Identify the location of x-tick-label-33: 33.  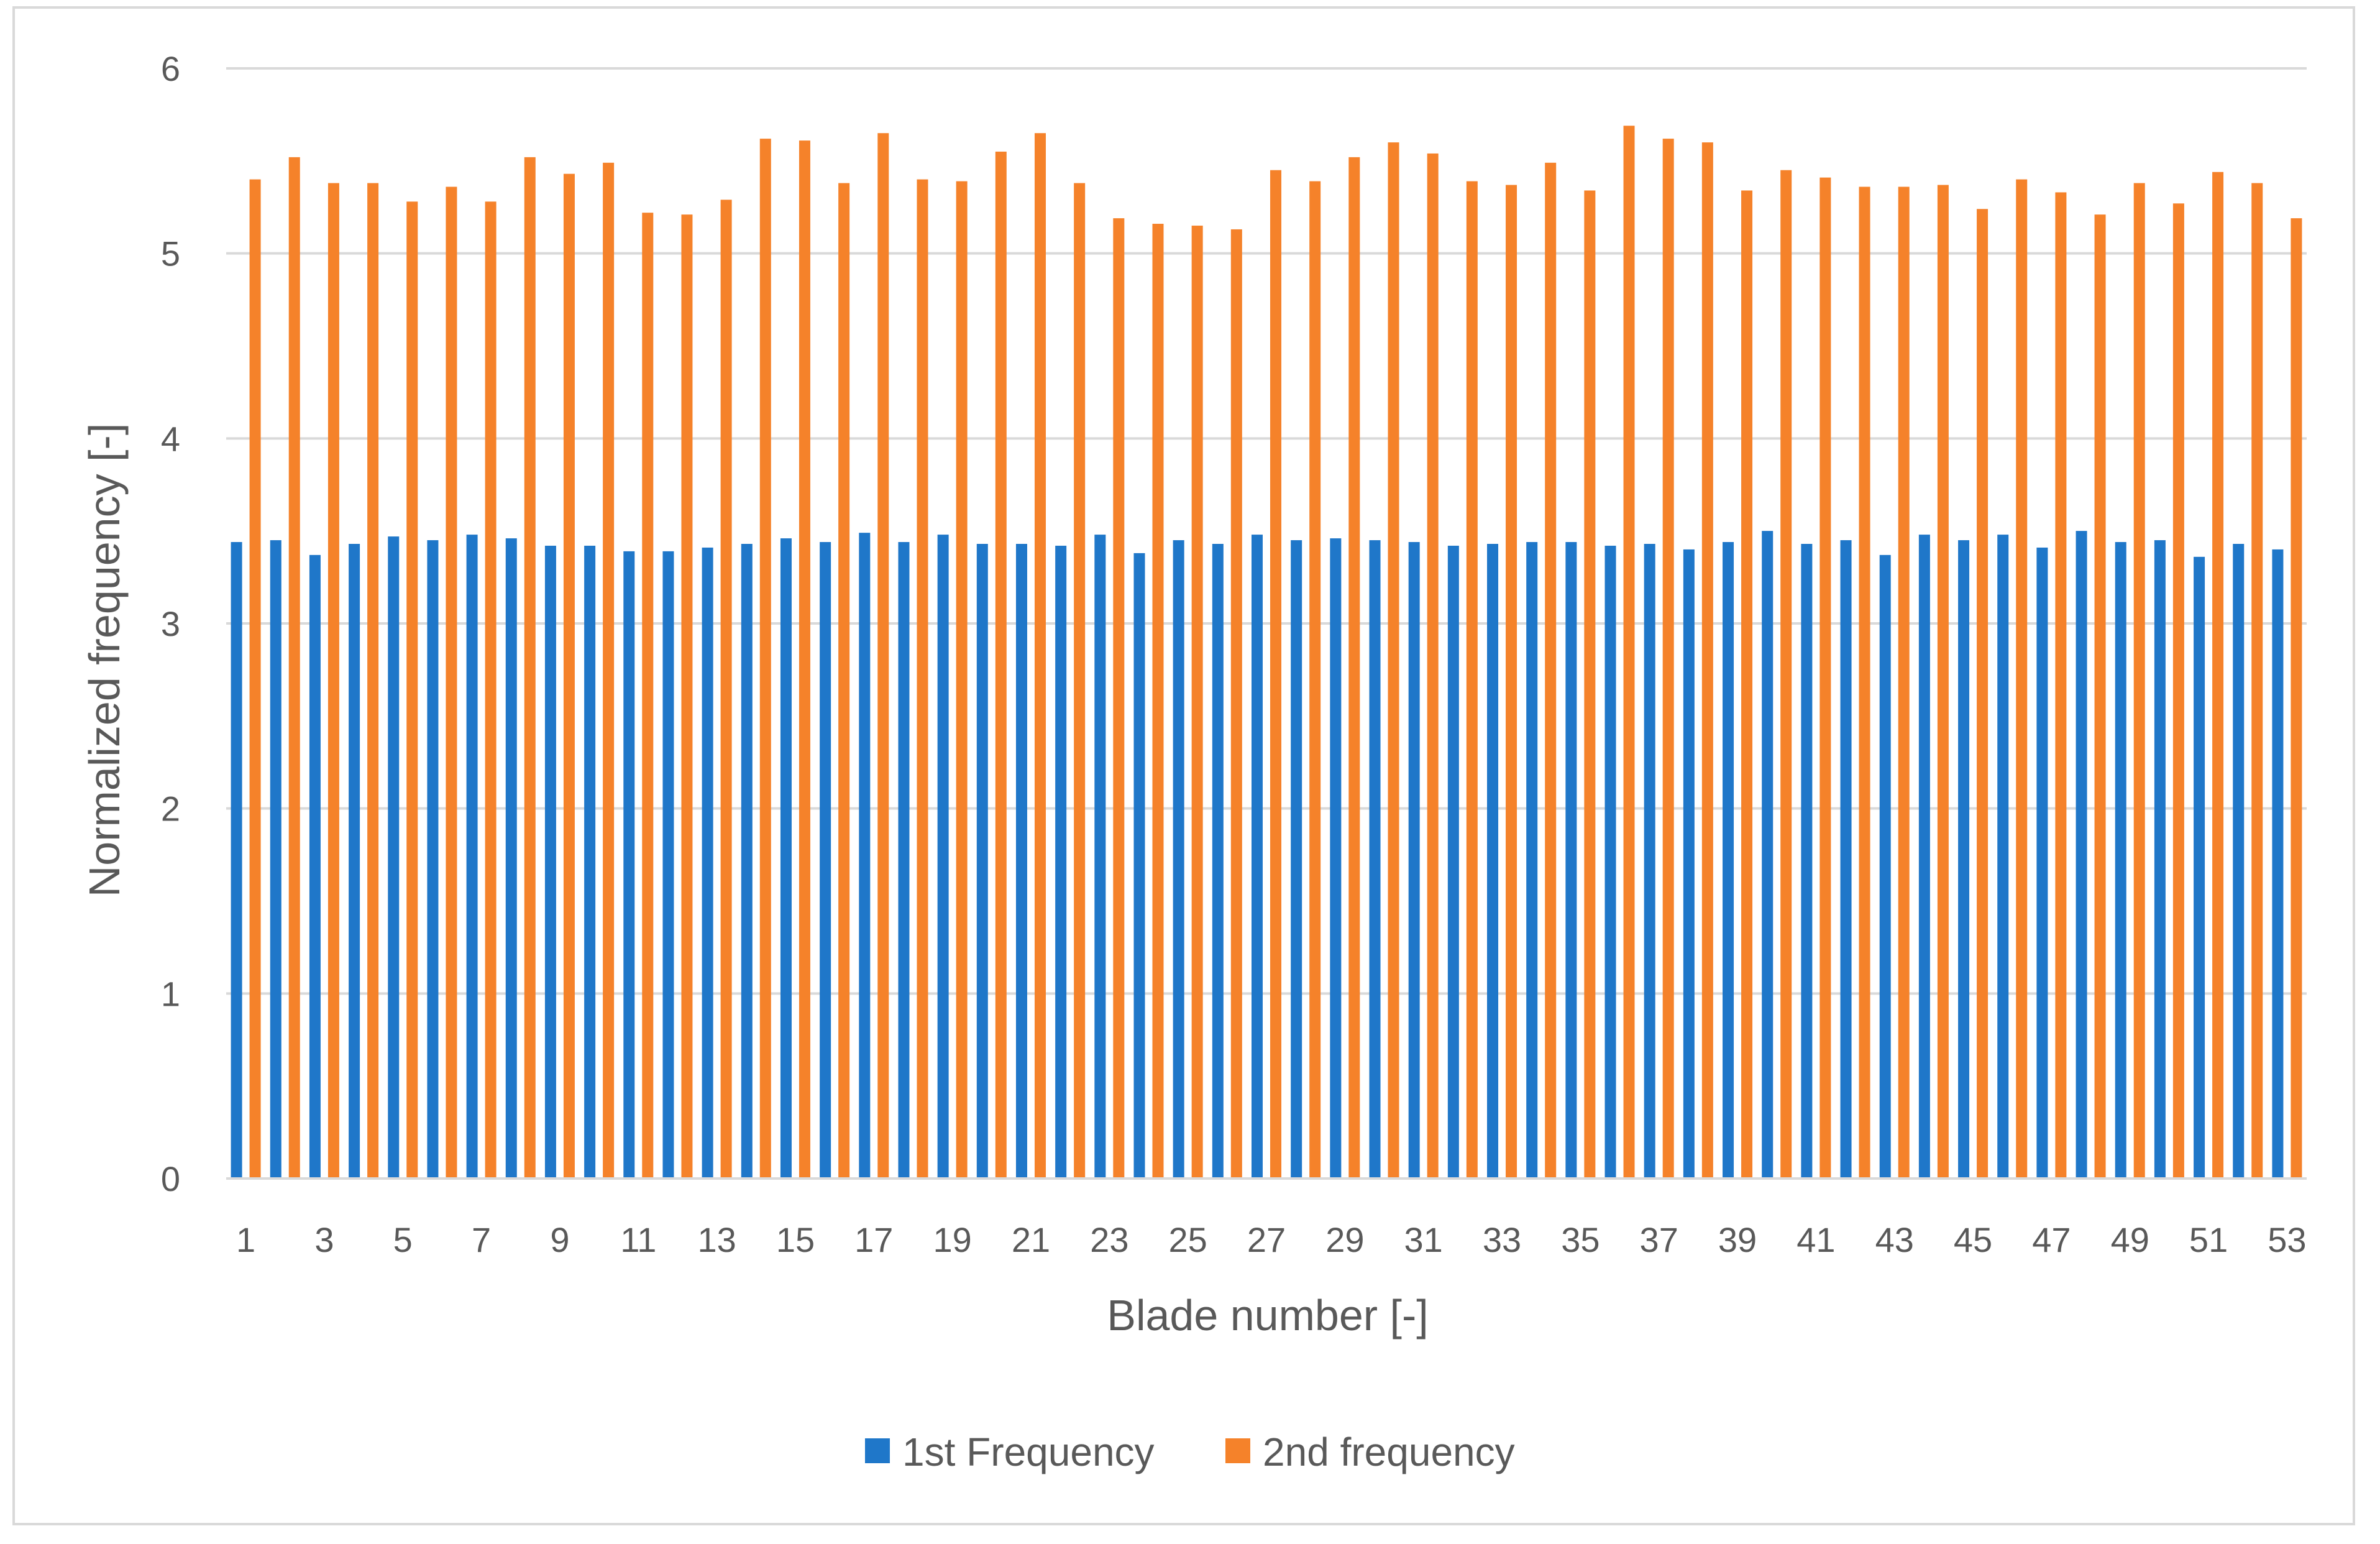
(1502, 1239).